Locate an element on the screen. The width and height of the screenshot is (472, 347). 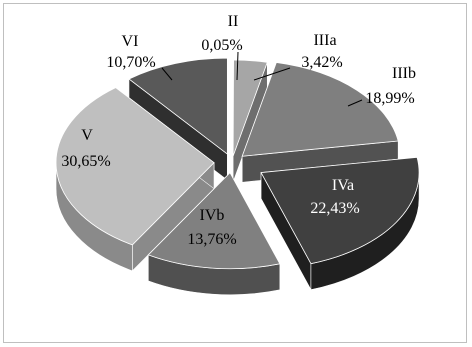
slice-value-V: 30,65% is located at coordinates (85, 161).